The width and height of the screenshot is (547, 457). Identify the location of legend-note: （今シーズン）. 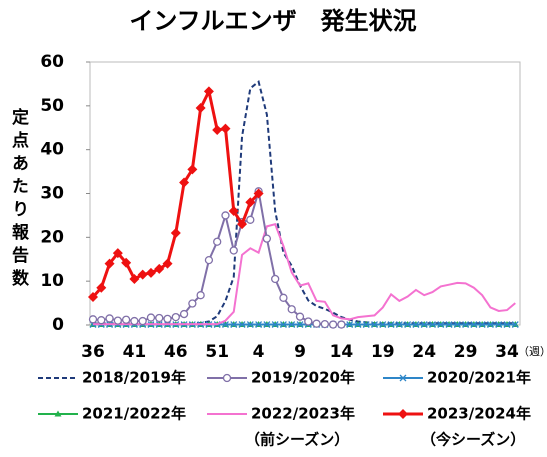
(473, 440).